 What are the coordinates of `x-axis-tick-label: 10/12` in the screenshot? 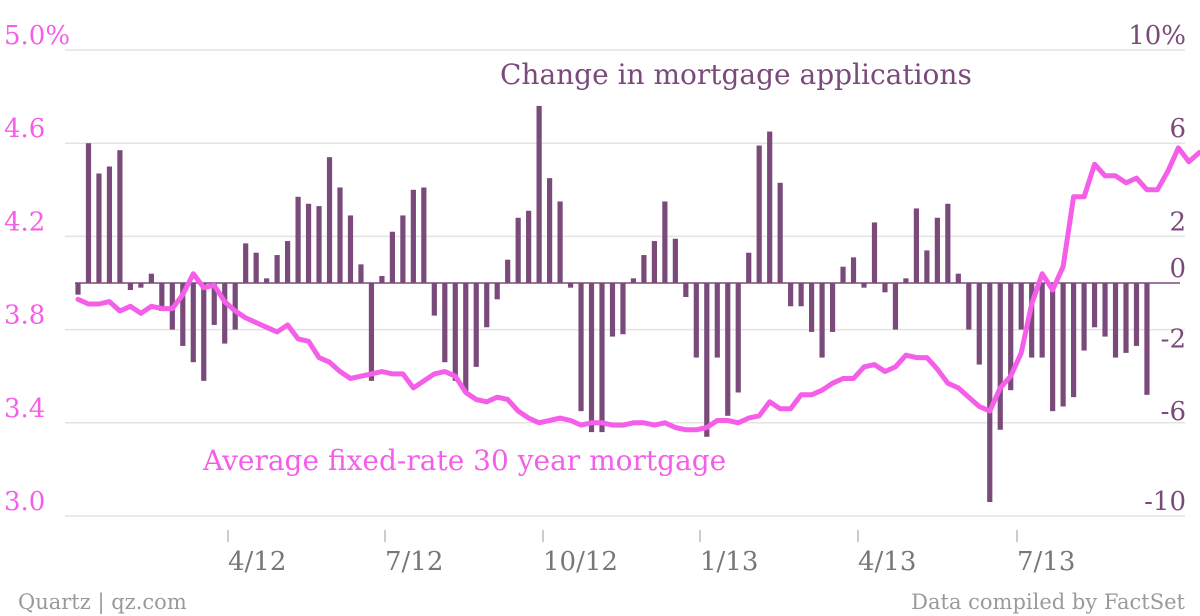 It's located at (580, 562).